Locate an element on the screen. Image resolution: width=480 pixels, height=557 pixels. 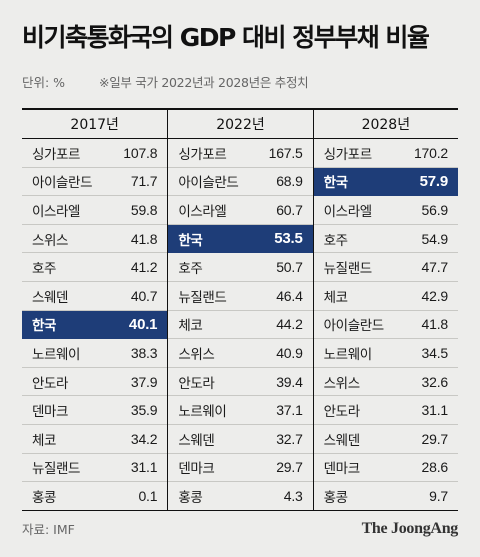
table-row: 덴마크 29.7 is located at coordinates (240, 468).